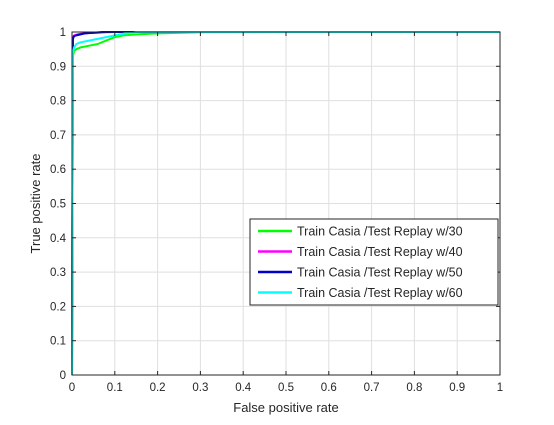 This screenshot has width=554, height=425. I want to click on x-tick-label: 0.9, so click(457, 388).